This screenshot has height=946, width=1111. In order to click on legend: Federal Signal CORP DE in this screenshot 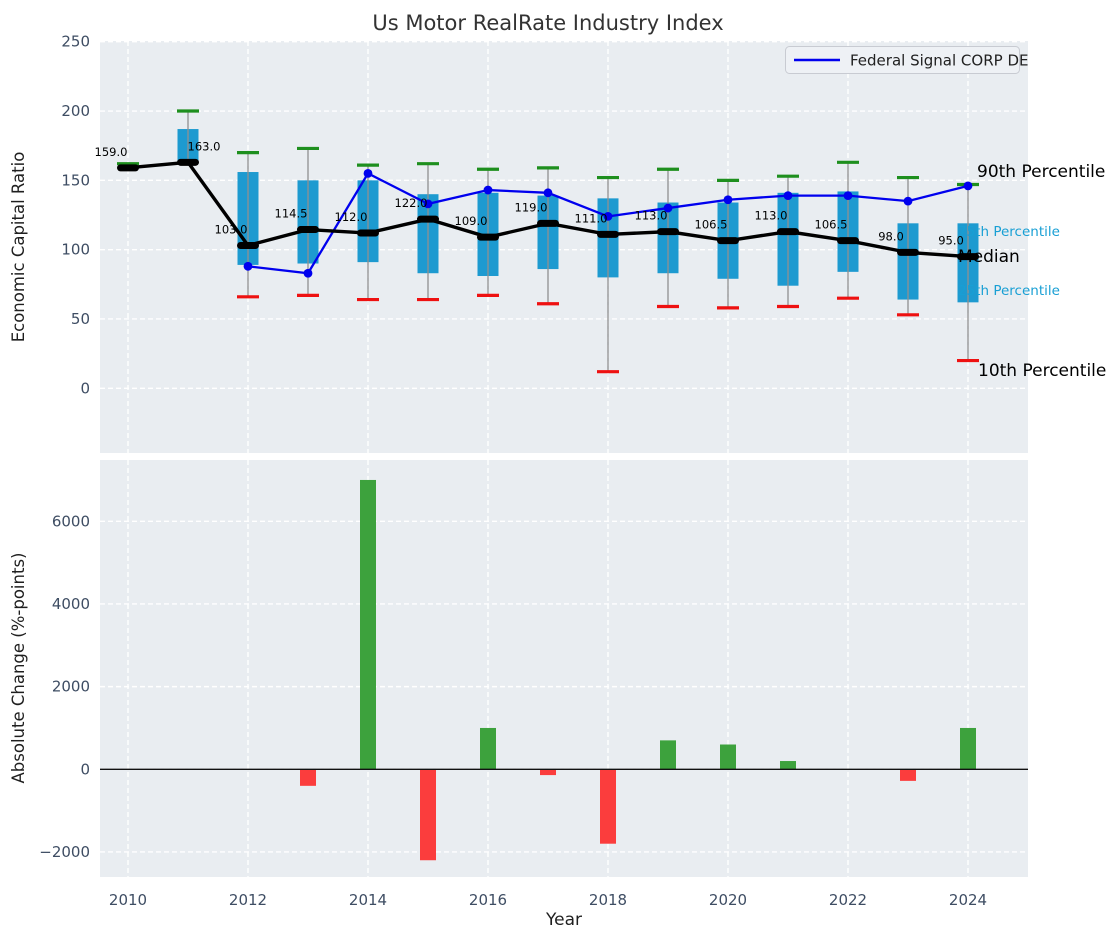, I will do `click(906, 60)`.